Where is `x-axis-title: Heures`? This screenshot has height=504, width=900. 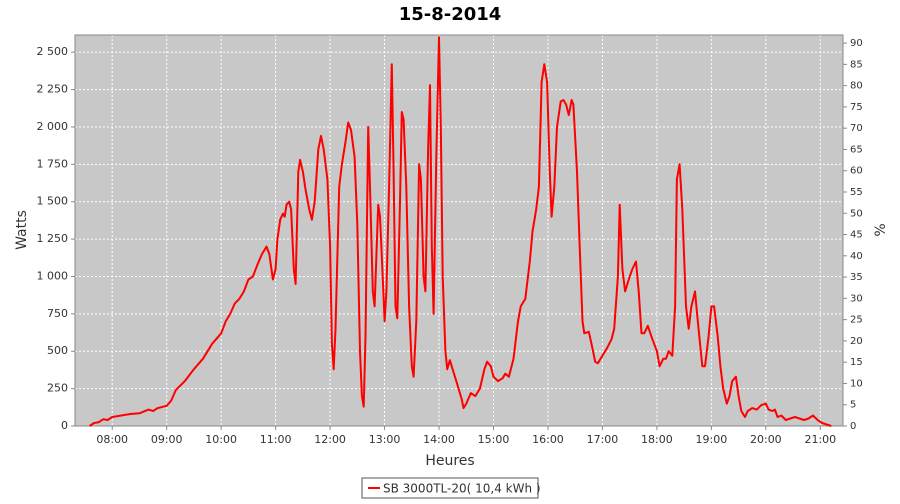 x-axis-title: Heures is located at coordinates (449, 461).